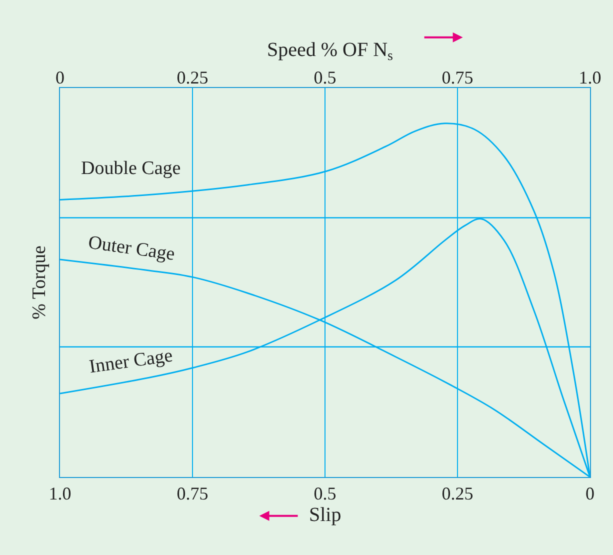 The width and height of the screenshot is (613, 555). I want to click on x-tick-label: 1.0, so click(60, 494).